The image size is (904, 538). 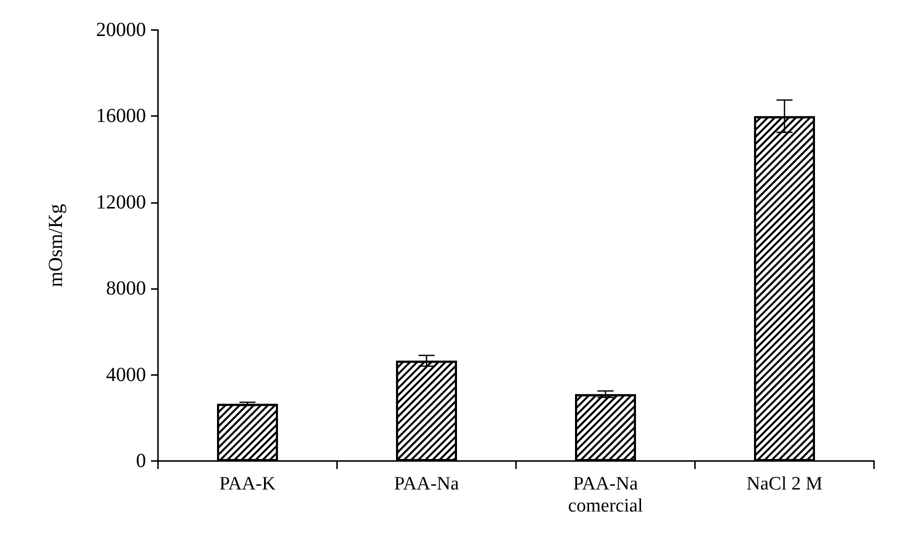 I want to click on x-tick-label: PAA-Na comercial, so click(x=605, y=495).